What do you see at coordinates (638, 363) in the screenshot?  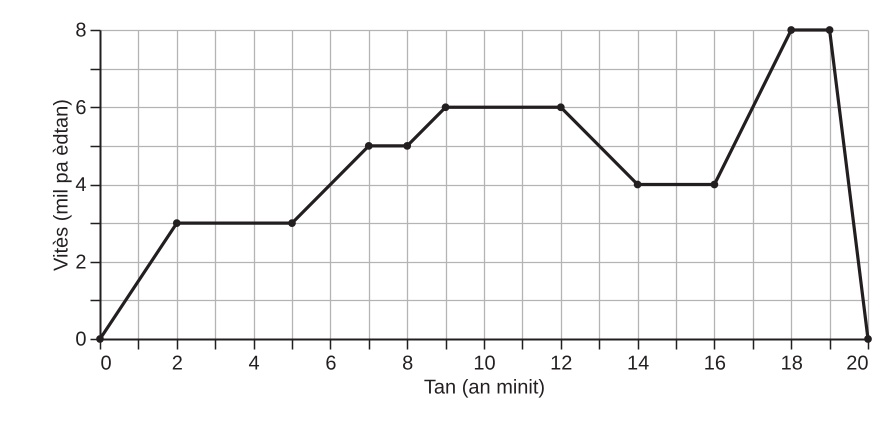 I see `x-tick-label: 14` at bounding box center [638, 363].